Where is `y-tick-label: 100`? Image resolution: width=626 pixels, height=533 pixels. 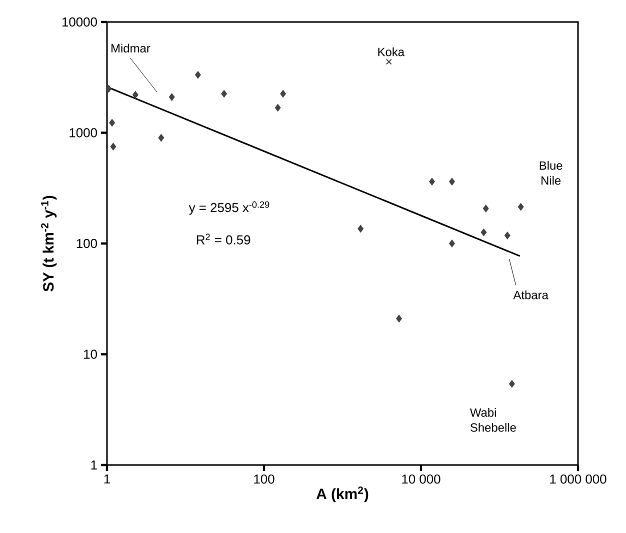 y-tick-label: 100 is located at coordinates (86, 243).